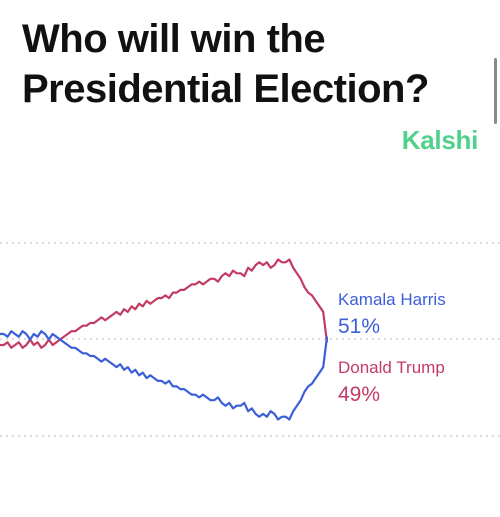  I want to click on series-line-trump, so click(164, 303).